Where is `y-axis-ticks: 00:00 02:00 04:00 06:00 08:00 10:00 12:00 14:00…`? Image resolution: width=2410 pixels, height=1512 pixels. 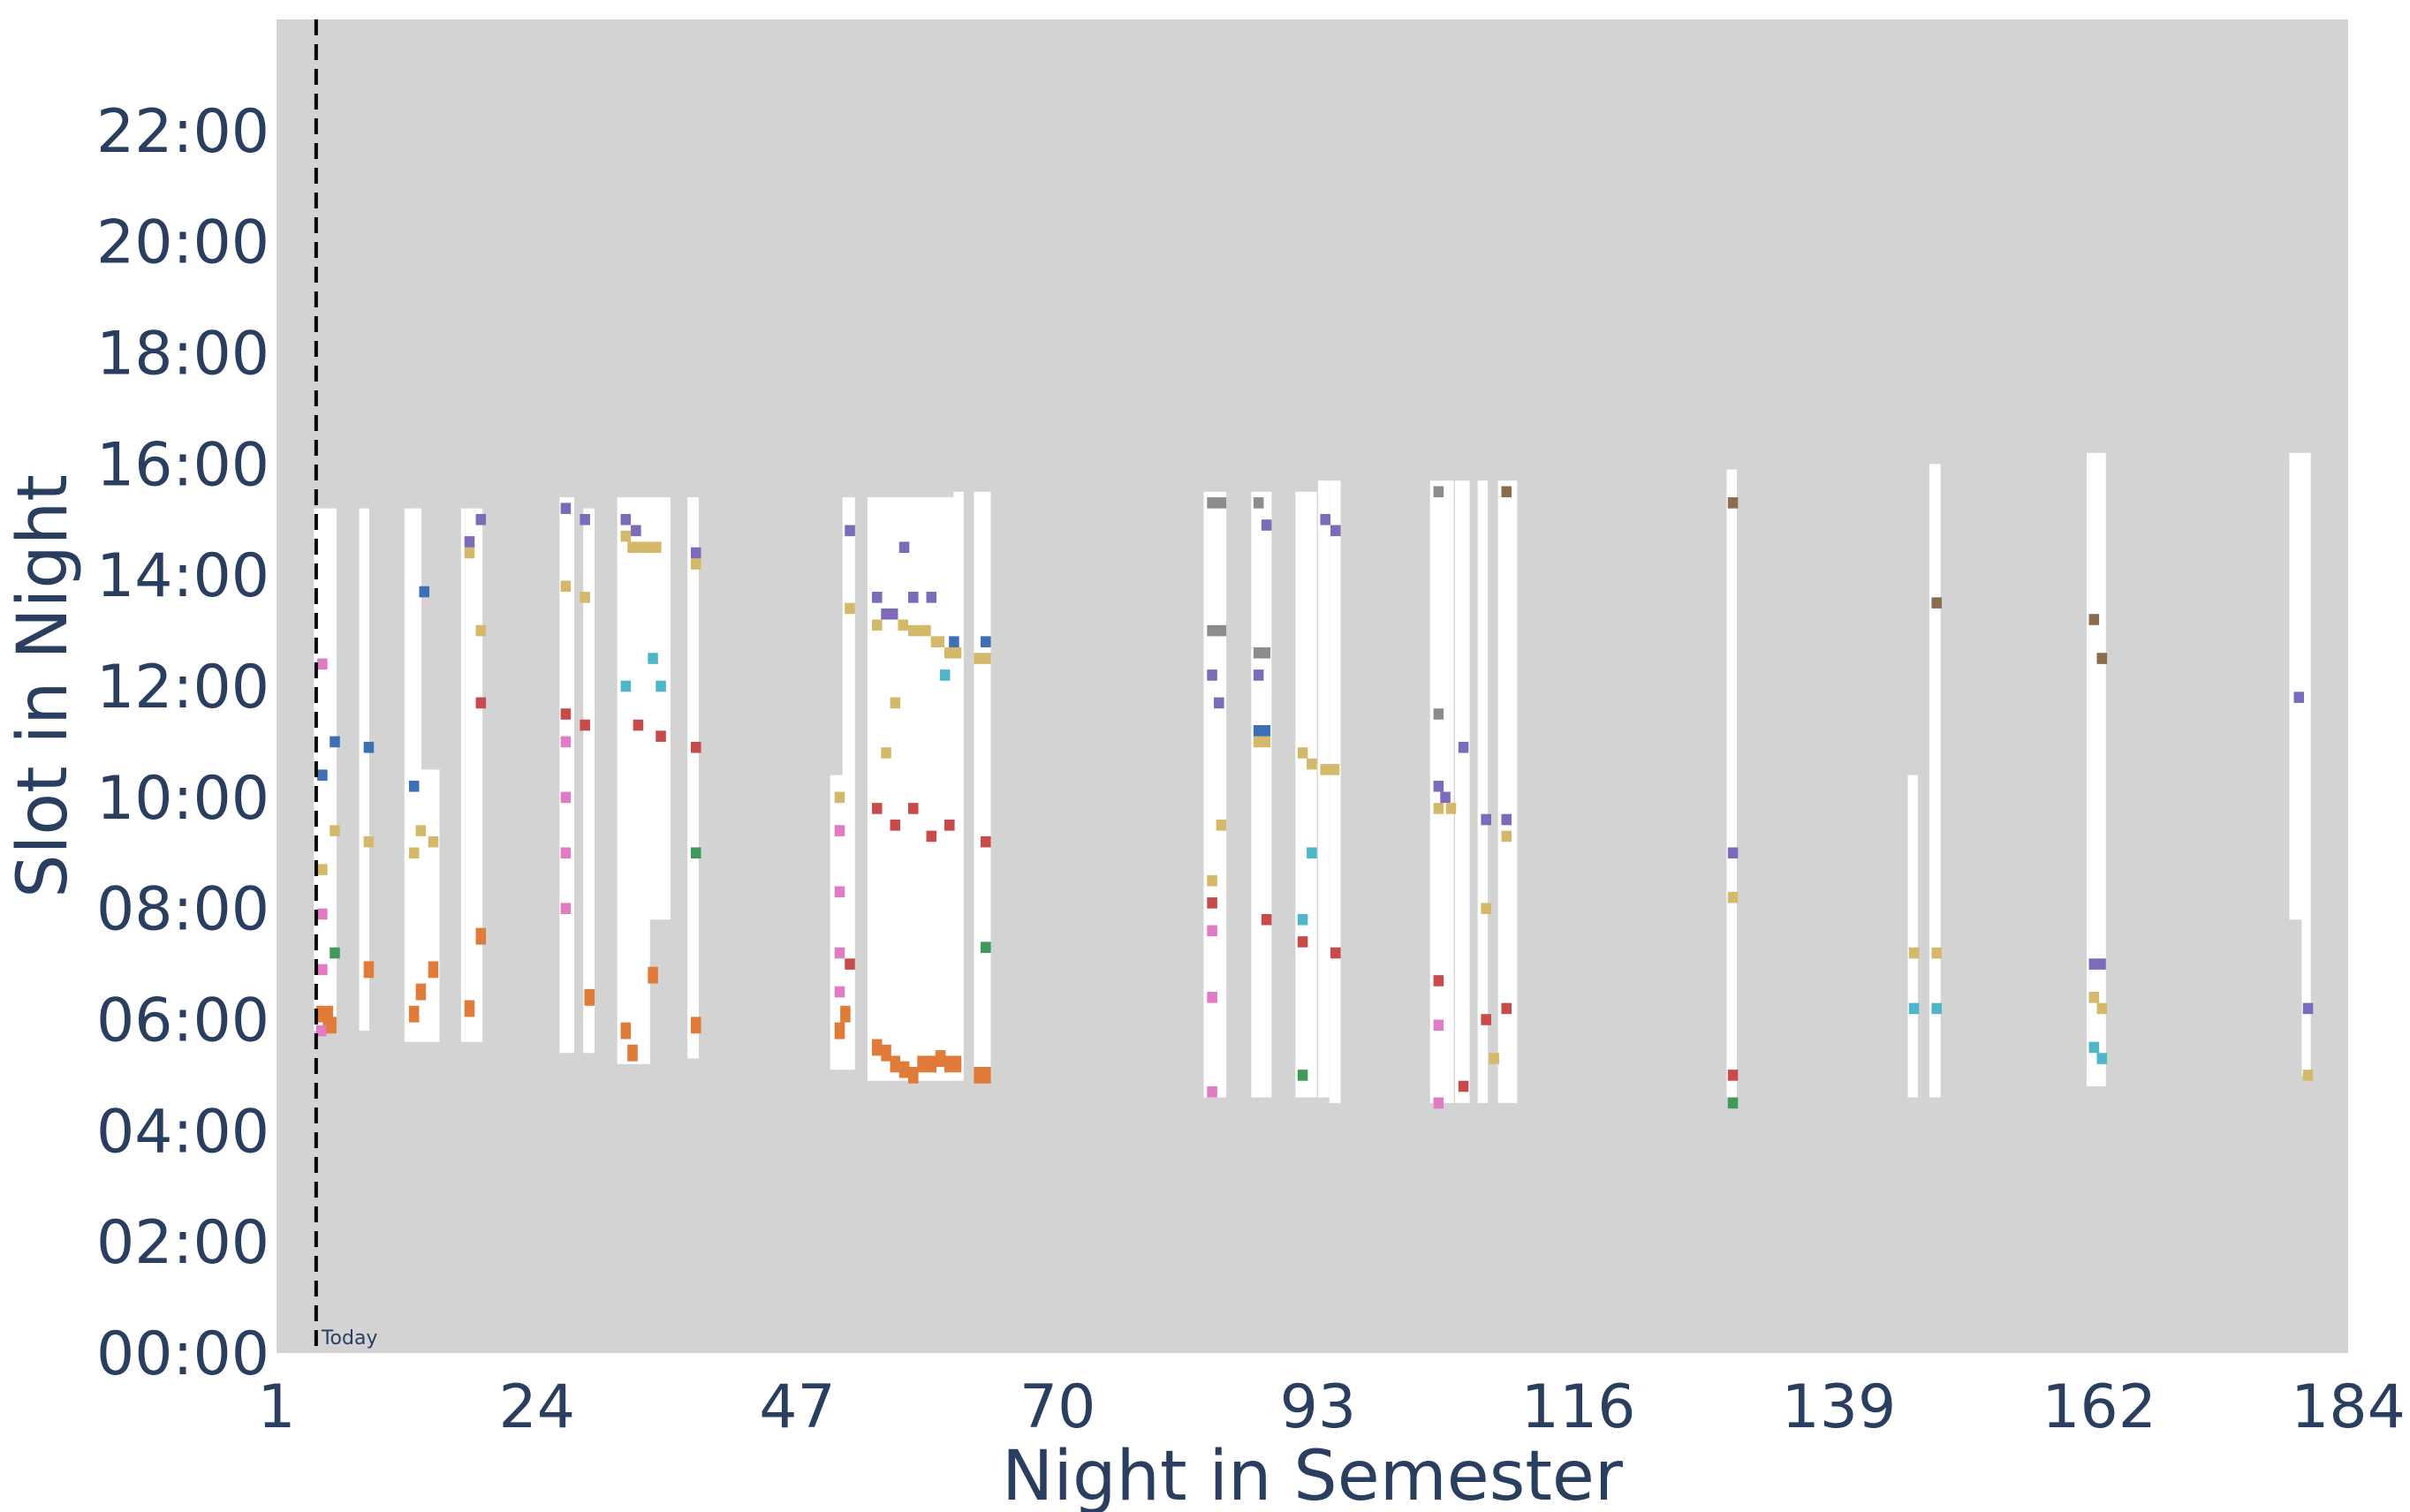
y-axis-ticks: 00:00 02:00 04:00 06:00 08:00 10:00 12:00 14:00… is located at coordinates (182, 743).